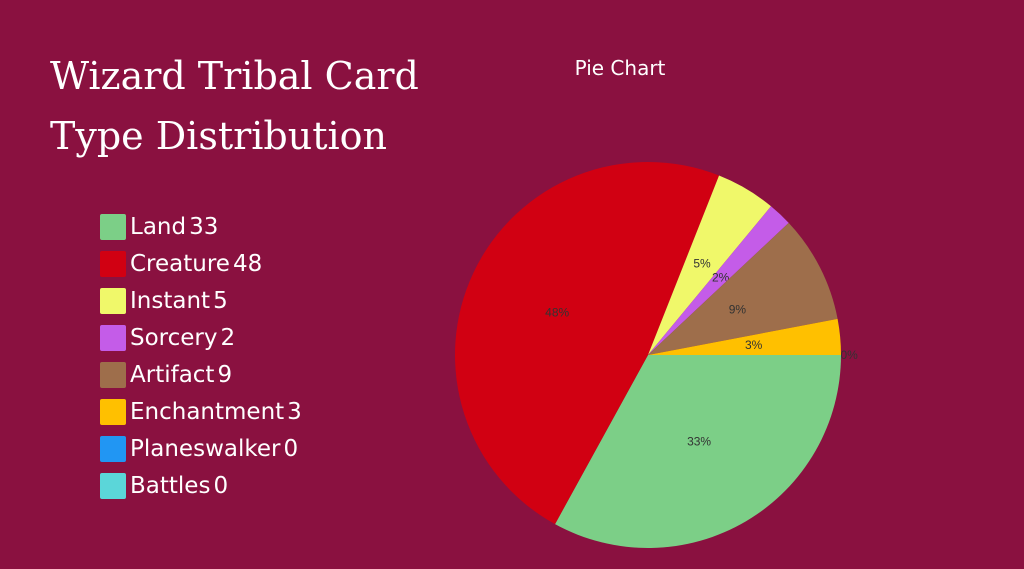 This screenshot has width=1024, height=569. Describe the element at coordinates (205, 448) in the screenshot. I see `legend-label: Planeswalker` at that location.